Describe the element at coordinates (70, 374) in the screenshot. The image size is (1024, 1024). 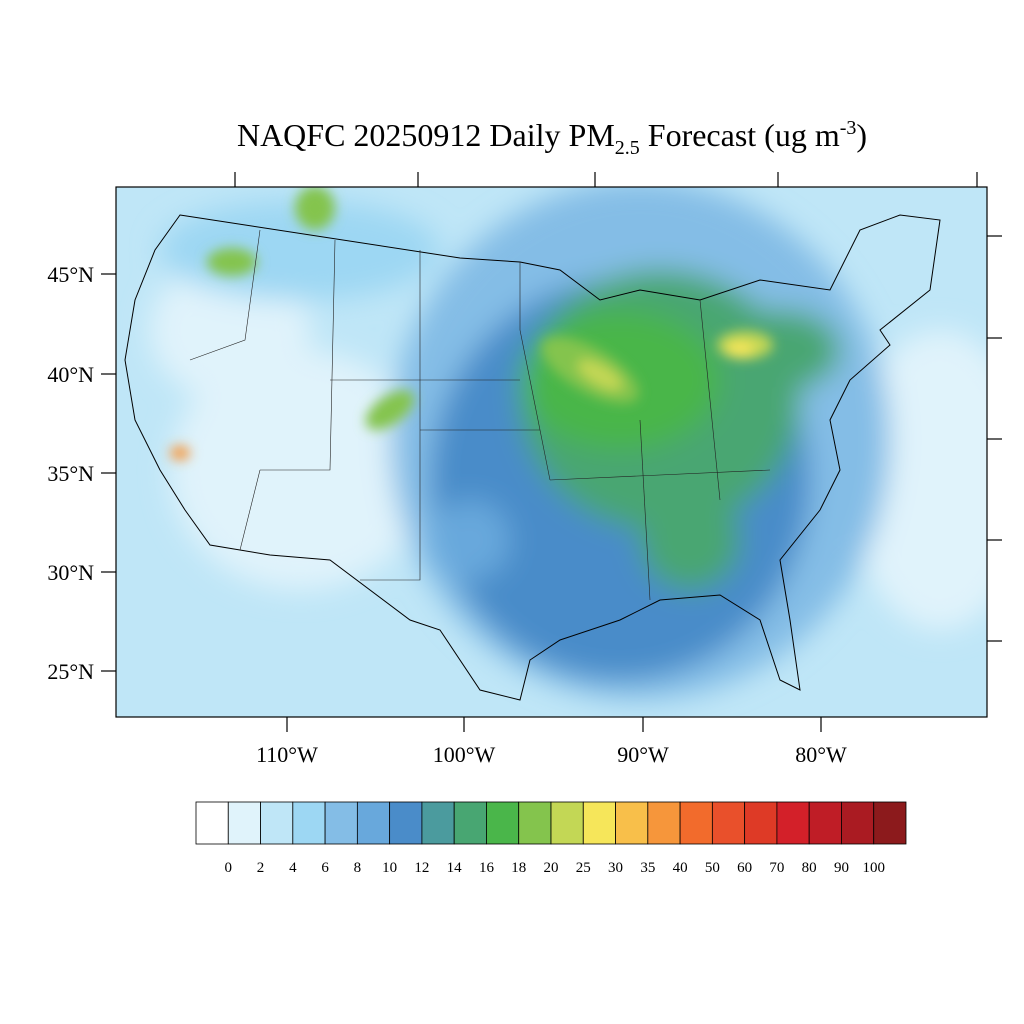
I see `lat-label: 40°N` at that location.